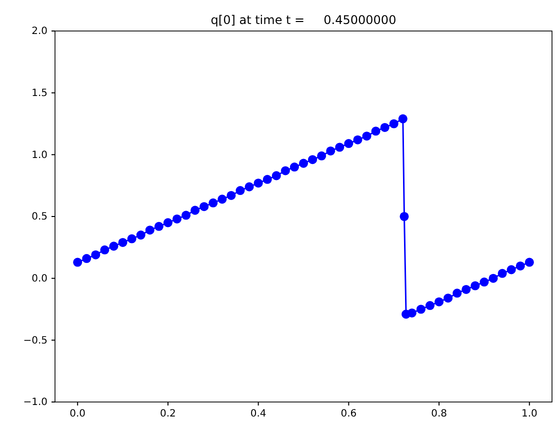 Image resolution: width=559 pixels, height=435 pixels. What do you see at coordinates (439, 414) in the screenshot?
I see `x-tick-label: 0.8` at bounding box center [439, 414].